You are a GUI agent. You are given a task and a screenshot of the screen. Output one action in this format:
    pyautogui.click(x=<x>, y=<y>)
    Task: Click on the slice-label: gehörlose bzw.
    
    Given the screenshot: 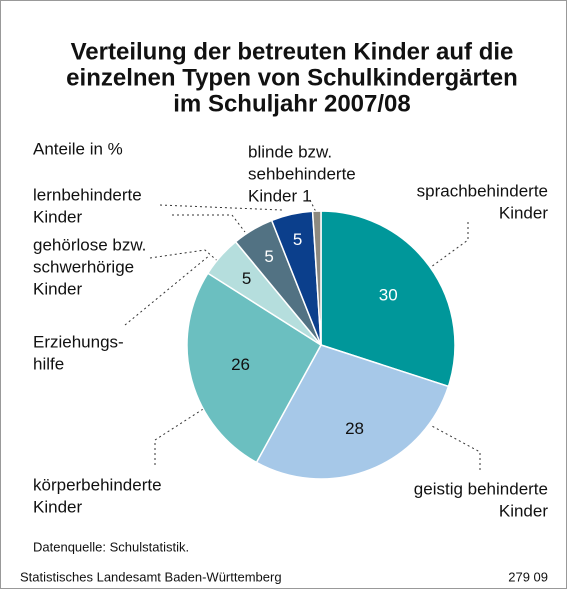 What is the action you would take?
    pyautogui.click(x=89, y=244)
    